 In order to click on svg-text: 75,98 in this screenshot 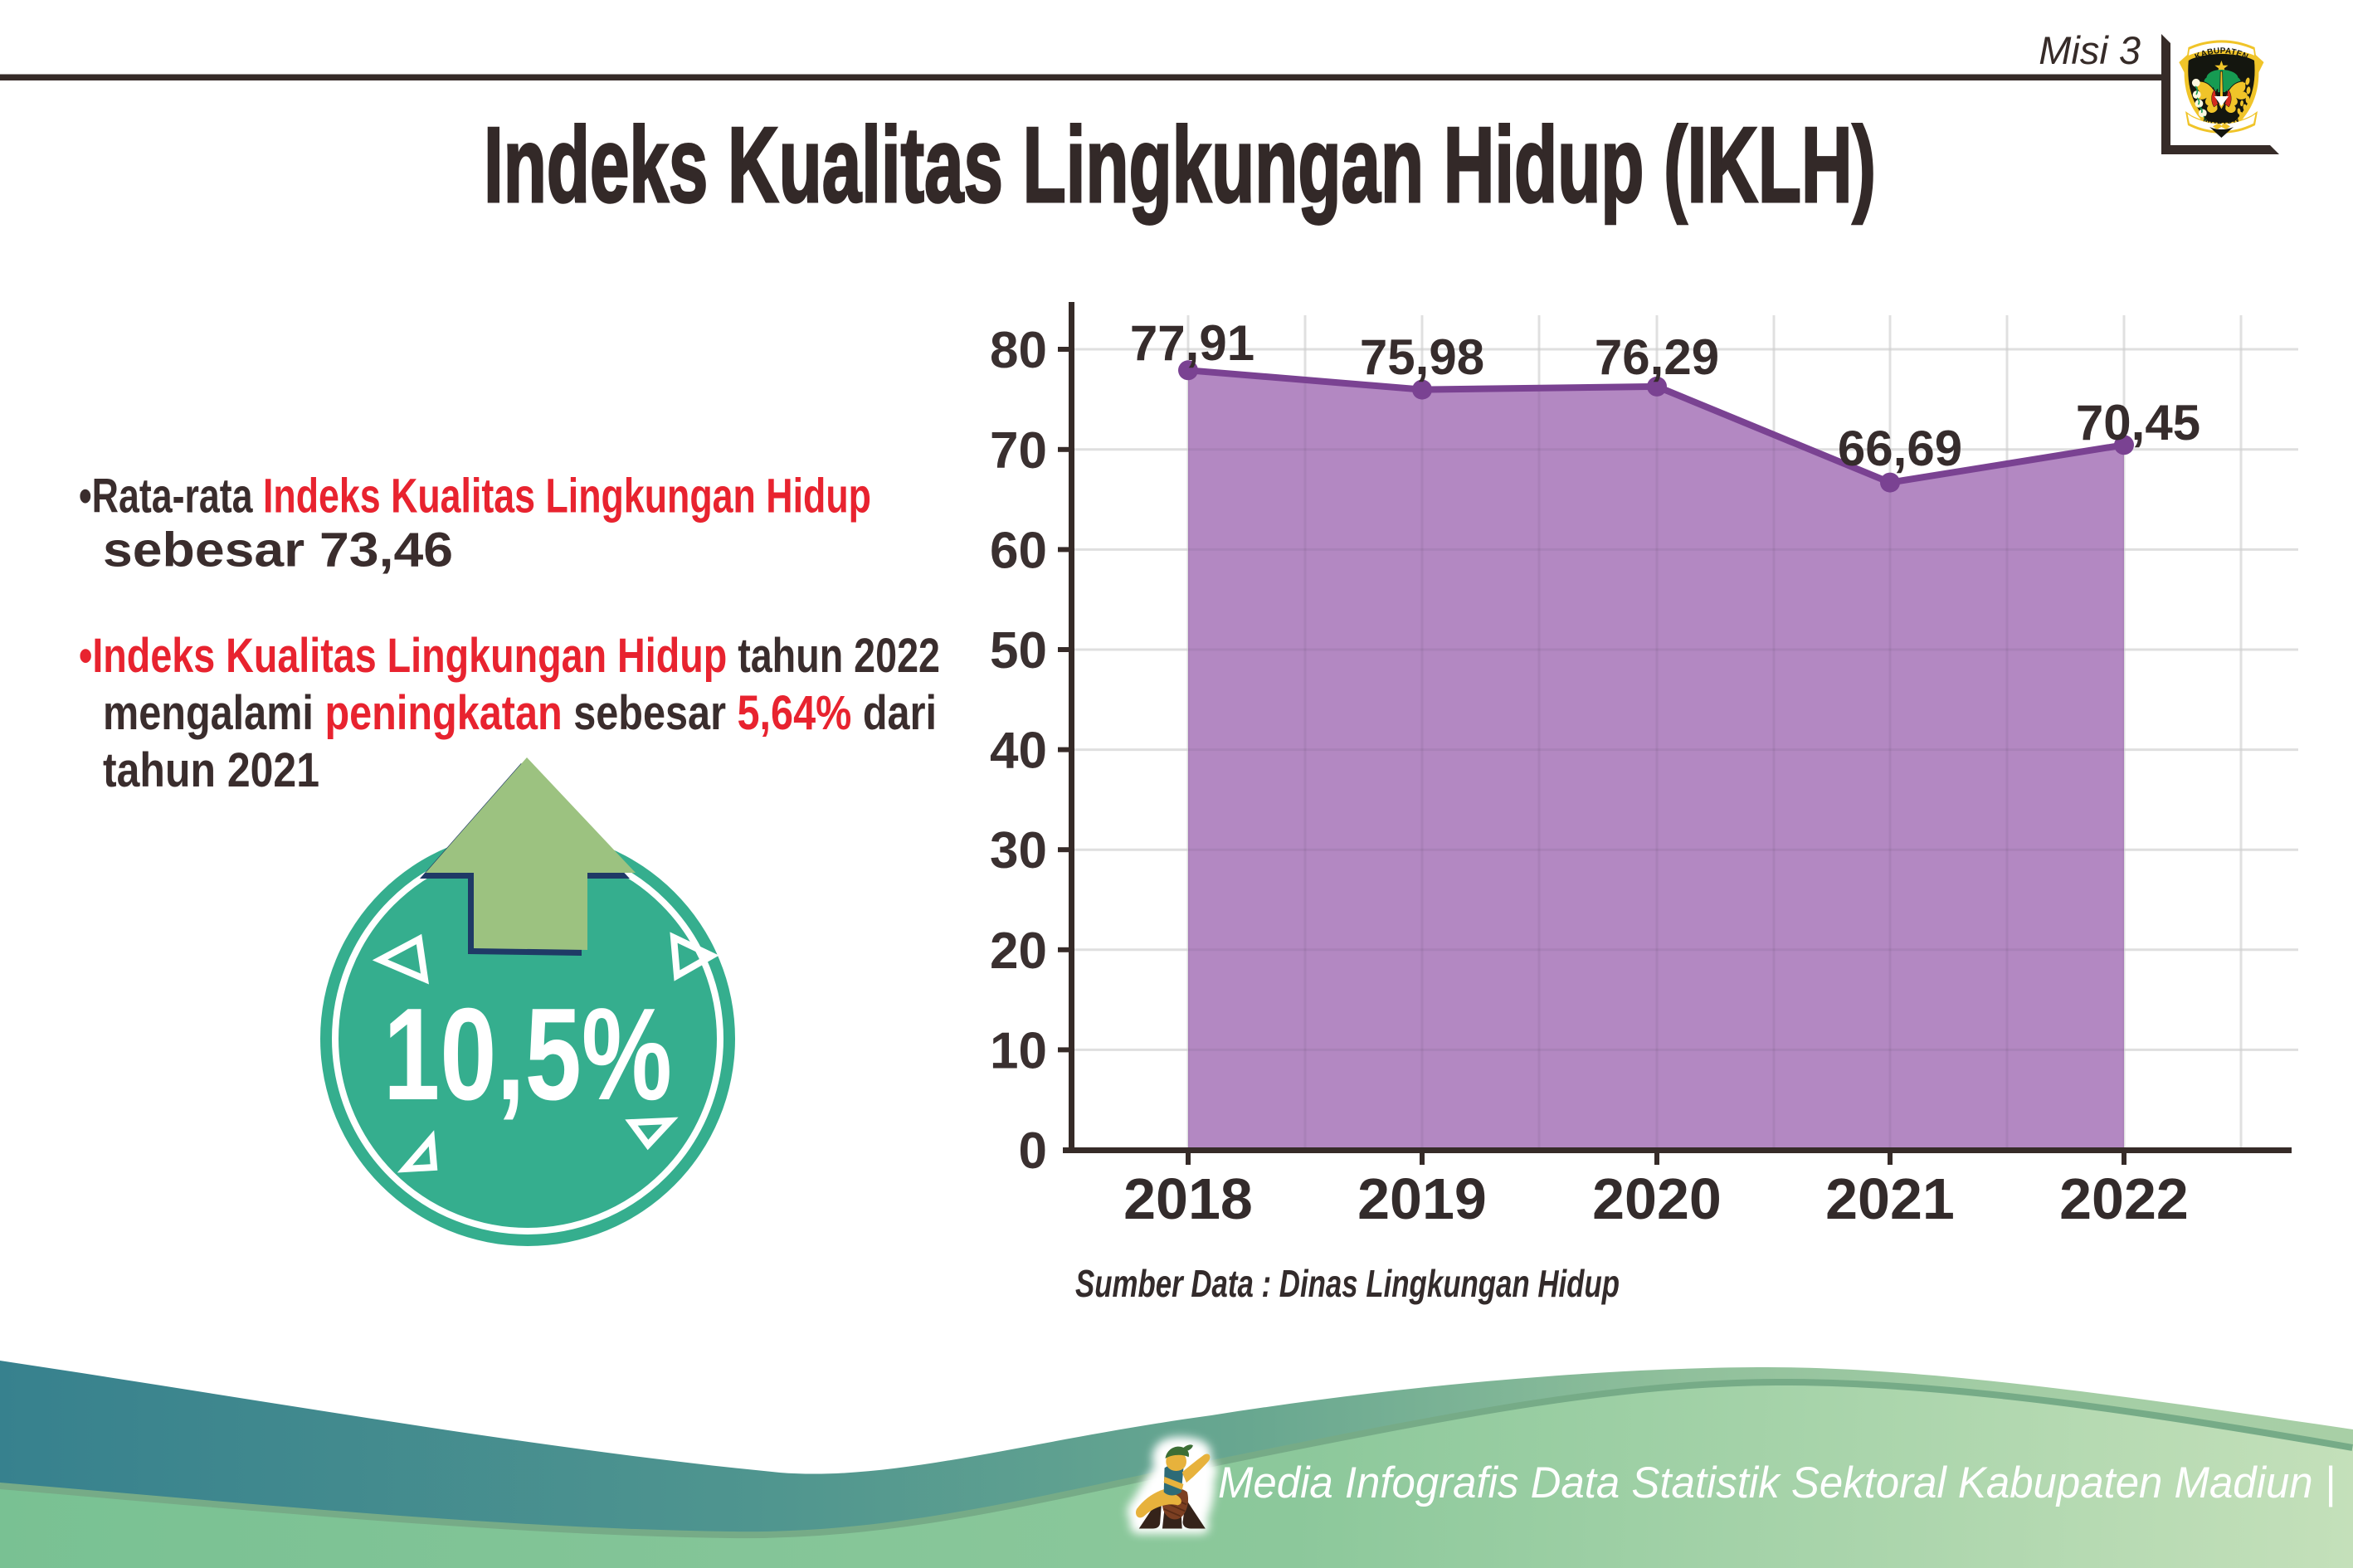, I will do `click(1422, 357)`.